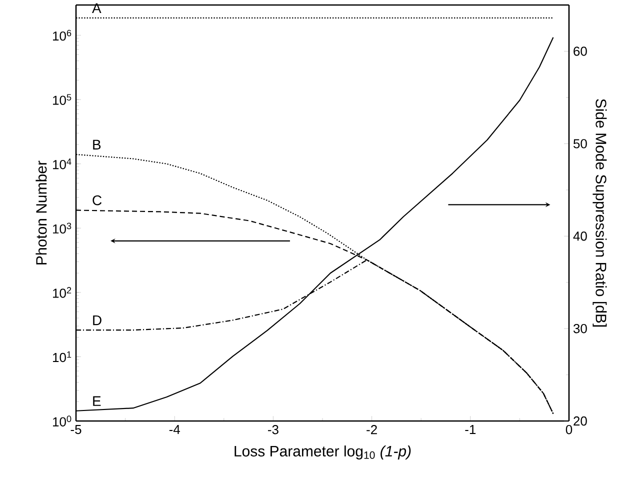 The width and height of the screenshot is (644, 485). Describe the element at coordinates (580, 329) in the screenshot. I see `y2-tick-label: 30` at that location.